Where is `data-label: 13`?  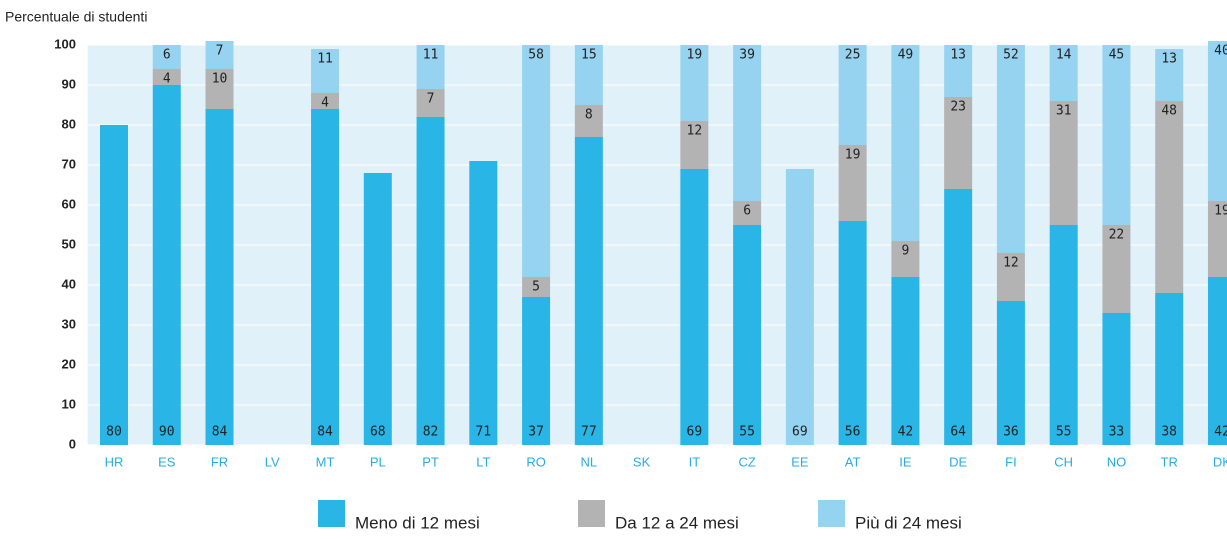 data-label: 13 is located at coordinates (958, 55).